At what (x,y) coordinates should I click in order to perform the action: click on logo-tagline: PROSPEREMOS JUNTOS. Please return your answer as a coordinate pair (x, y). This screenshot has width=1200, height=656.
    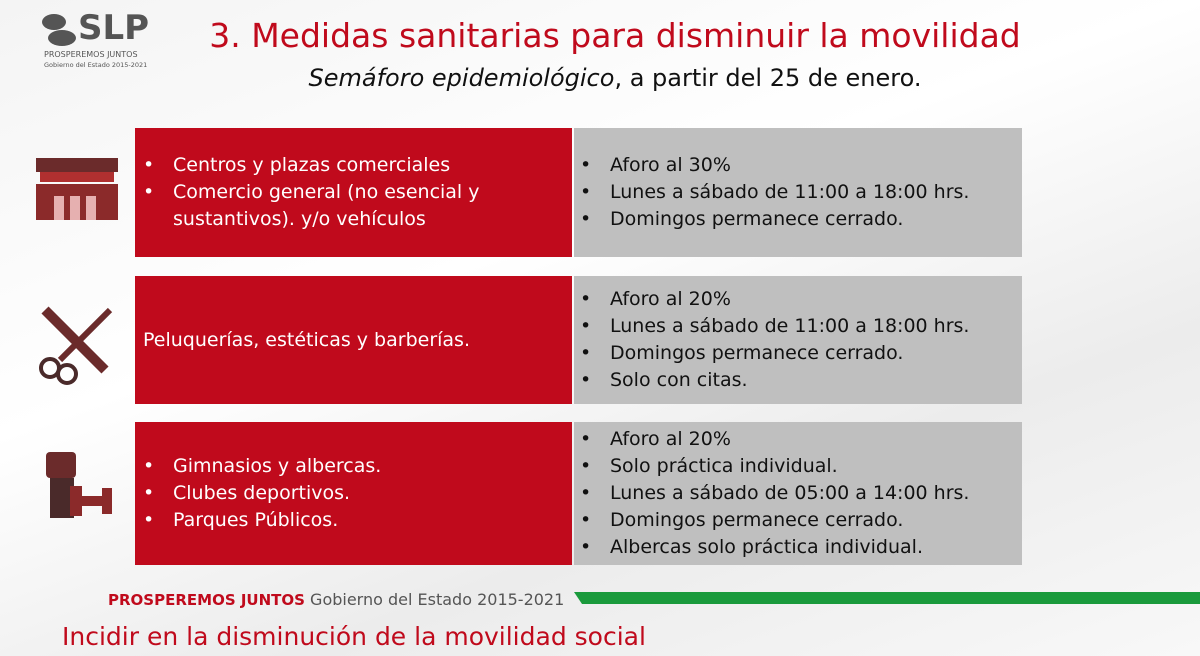
    Looking at the image, I should click on (91, 54).